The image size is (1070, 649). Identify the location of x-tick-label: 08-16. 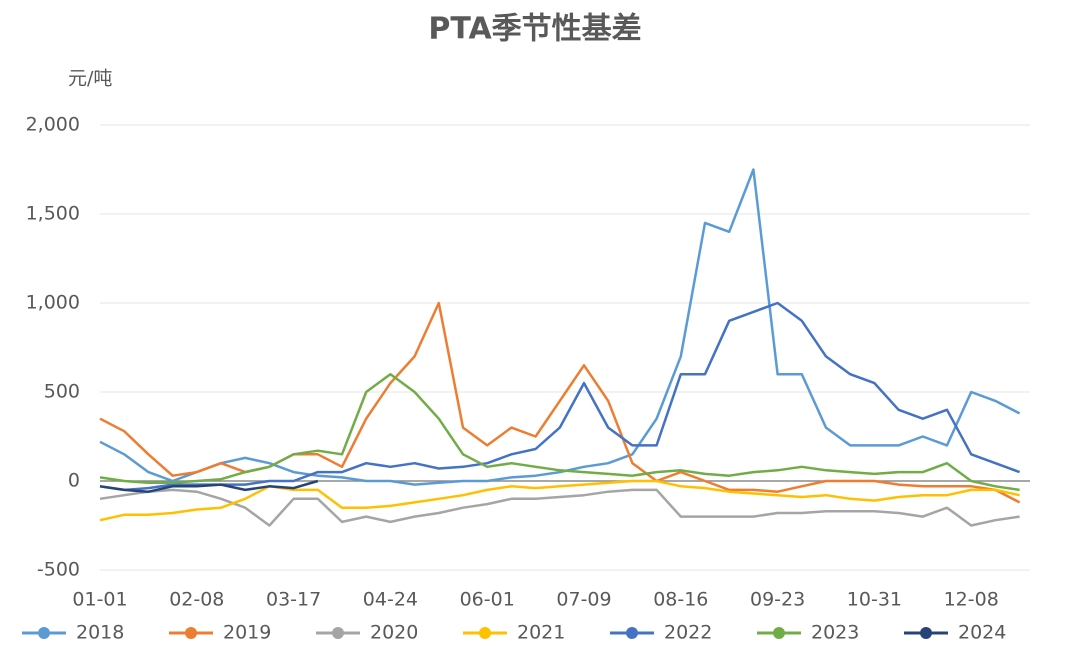
(680, 600).